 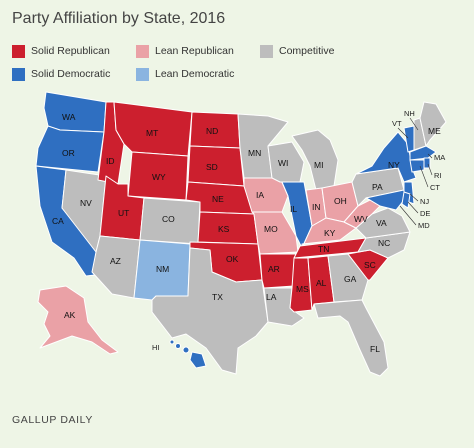 What do you see at coordinates (409, 113) in the screenshot?
I see `state-label-nh: NH` at bounding box center [409, 113].